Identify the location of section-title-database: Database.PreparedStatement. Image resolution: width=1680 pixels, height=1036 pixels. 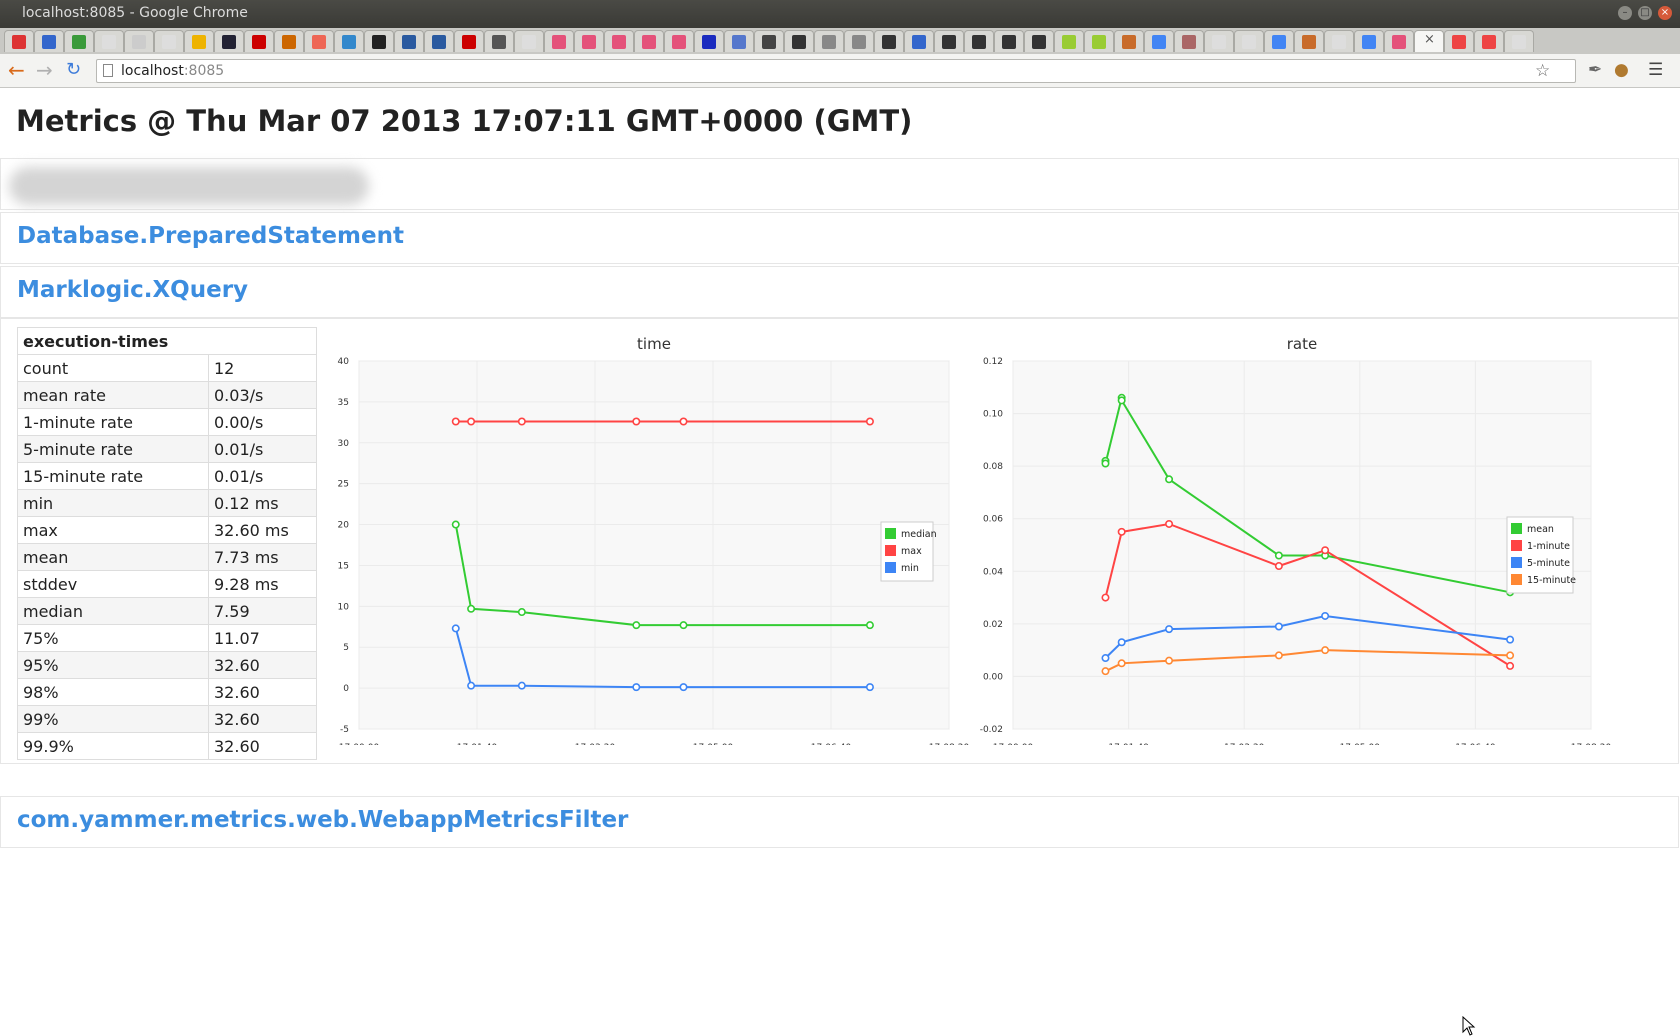
(210, 236).